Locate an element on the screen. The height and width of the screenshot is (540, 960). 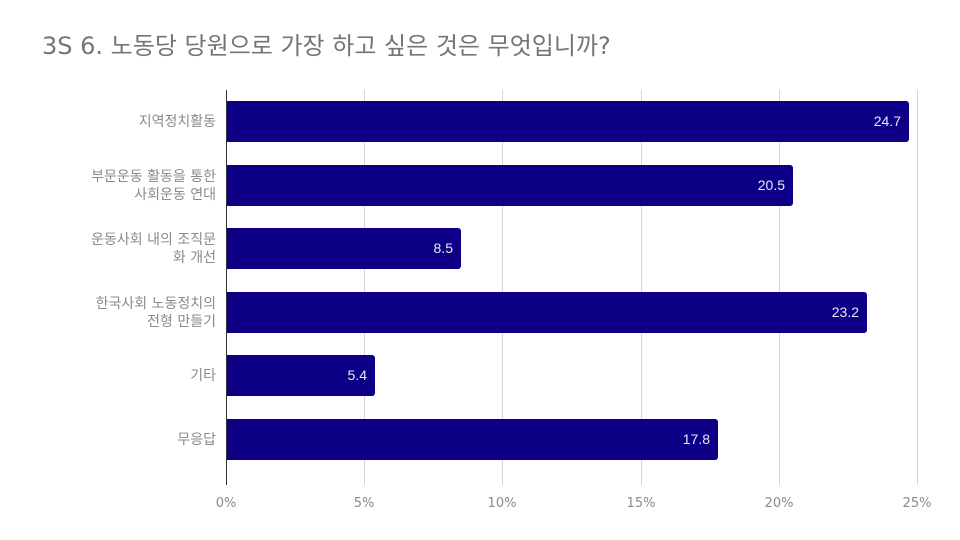
category-label-line: 지역정치활동 is located at coordinates (177, 121).